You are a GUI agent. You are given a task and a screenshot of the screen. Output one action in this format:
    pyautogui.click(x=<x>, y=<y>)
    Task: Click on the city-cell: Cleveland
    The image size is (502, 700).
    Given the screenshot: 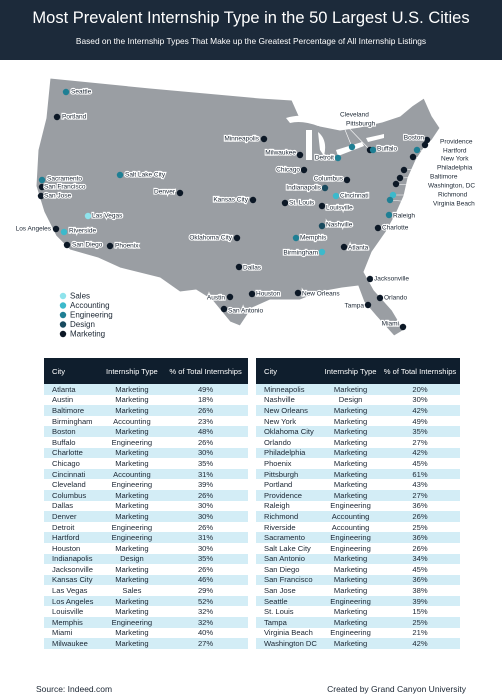 What is the action you would take?
    pyautogui.click(x=69, y=485)
    